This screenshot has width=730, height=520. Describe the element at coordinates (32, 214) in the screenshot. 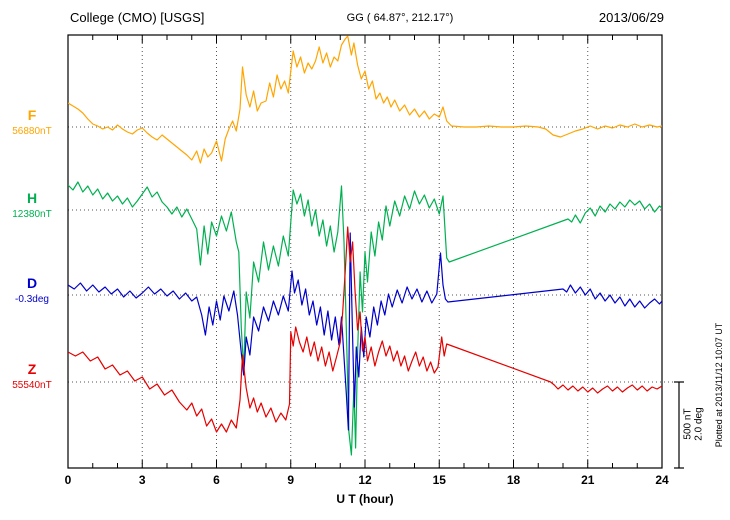

I see `channel-baseline-H: 12380nT` at that location.